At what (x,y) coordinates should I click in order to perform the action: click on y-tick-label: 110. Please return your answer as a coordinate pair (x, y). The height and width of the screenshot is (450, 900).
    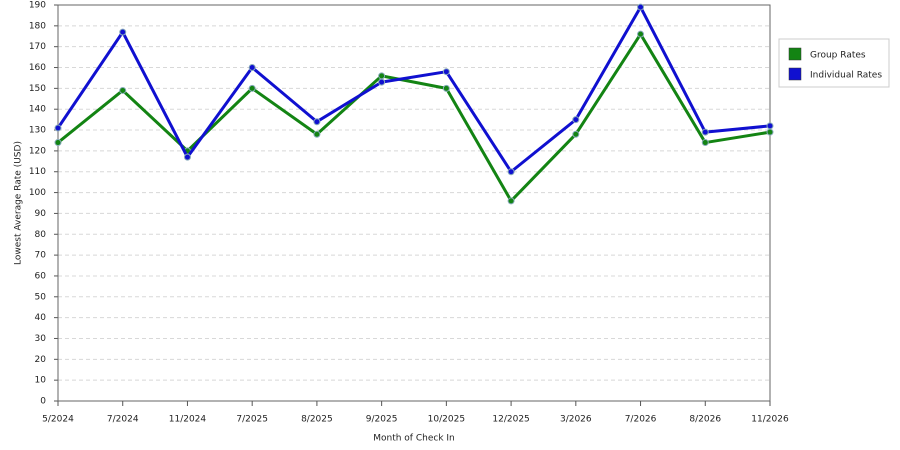
    Looking at the image, I should click on (37, 172).